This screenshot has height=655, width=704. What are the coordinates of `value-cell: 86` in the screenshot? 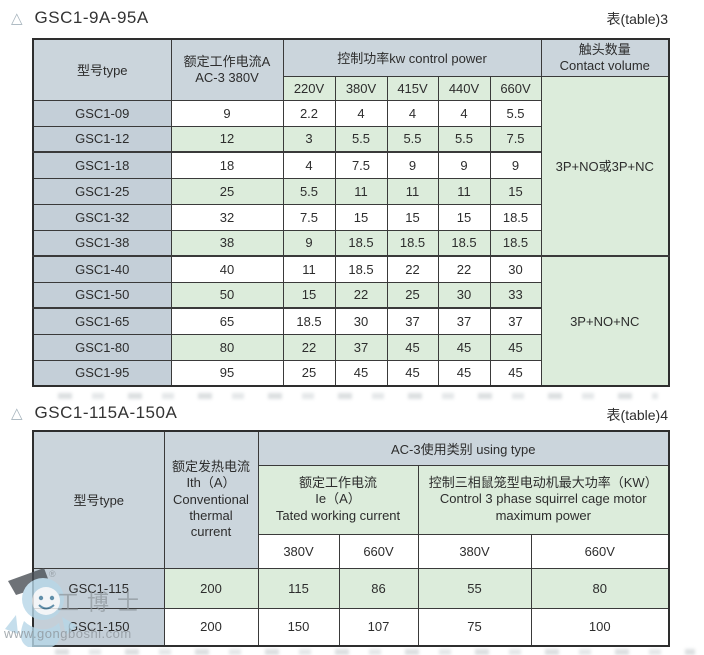 It's located at (378, 588).